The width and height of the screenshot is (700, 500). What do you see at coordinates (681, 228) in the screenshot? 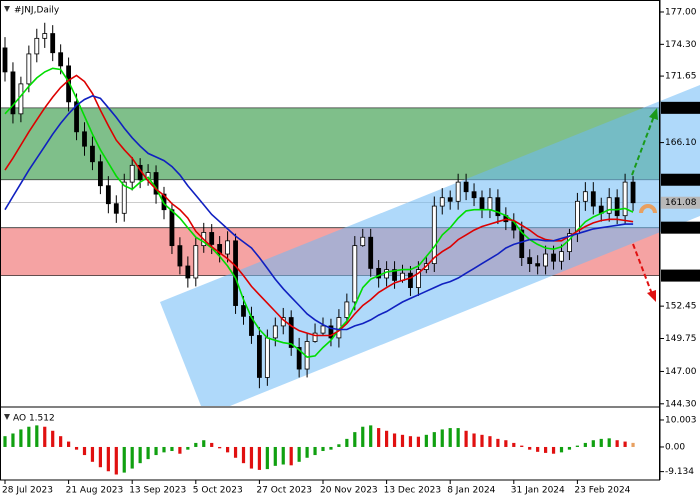
I see `level-label: 159.00` at bounding box center [681, 228].